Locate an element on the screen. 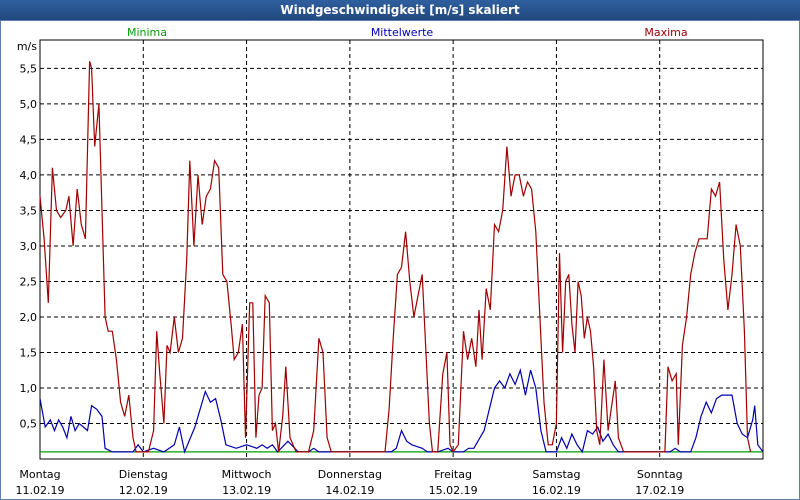 This screenshot has height=500, width=800. legend: Minima Mittelwerte Maxima is located at coordinates (407, 32).